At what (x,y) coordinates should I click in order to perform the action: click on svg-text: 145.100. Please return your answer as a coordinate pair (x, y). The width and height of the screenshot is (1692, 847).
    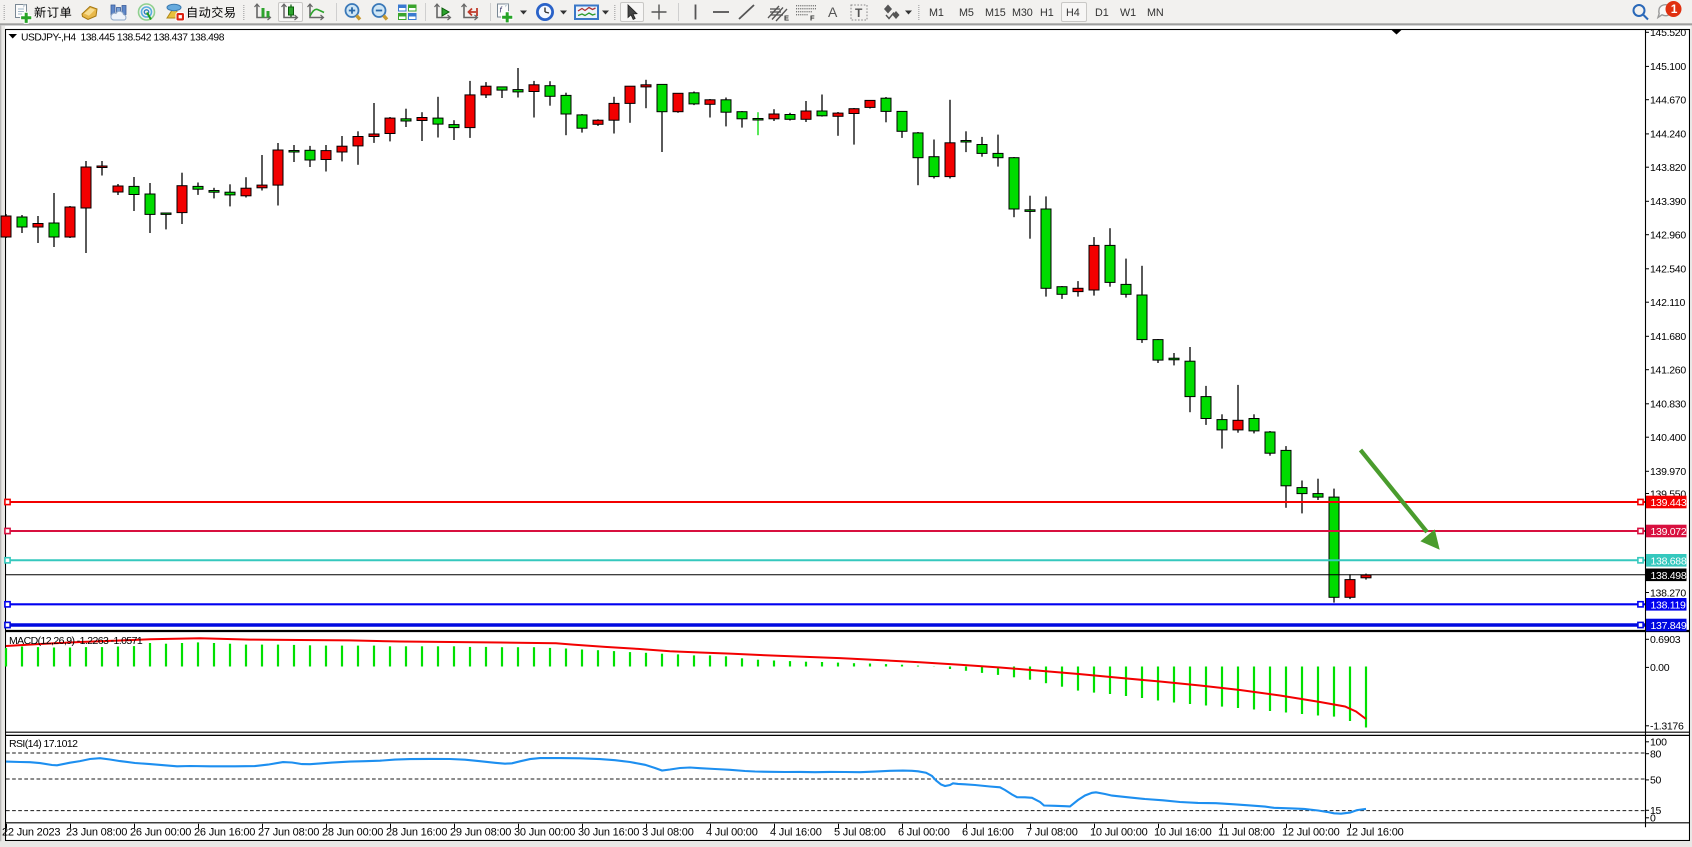
    Looking at the image, I should click on (1668, 67).